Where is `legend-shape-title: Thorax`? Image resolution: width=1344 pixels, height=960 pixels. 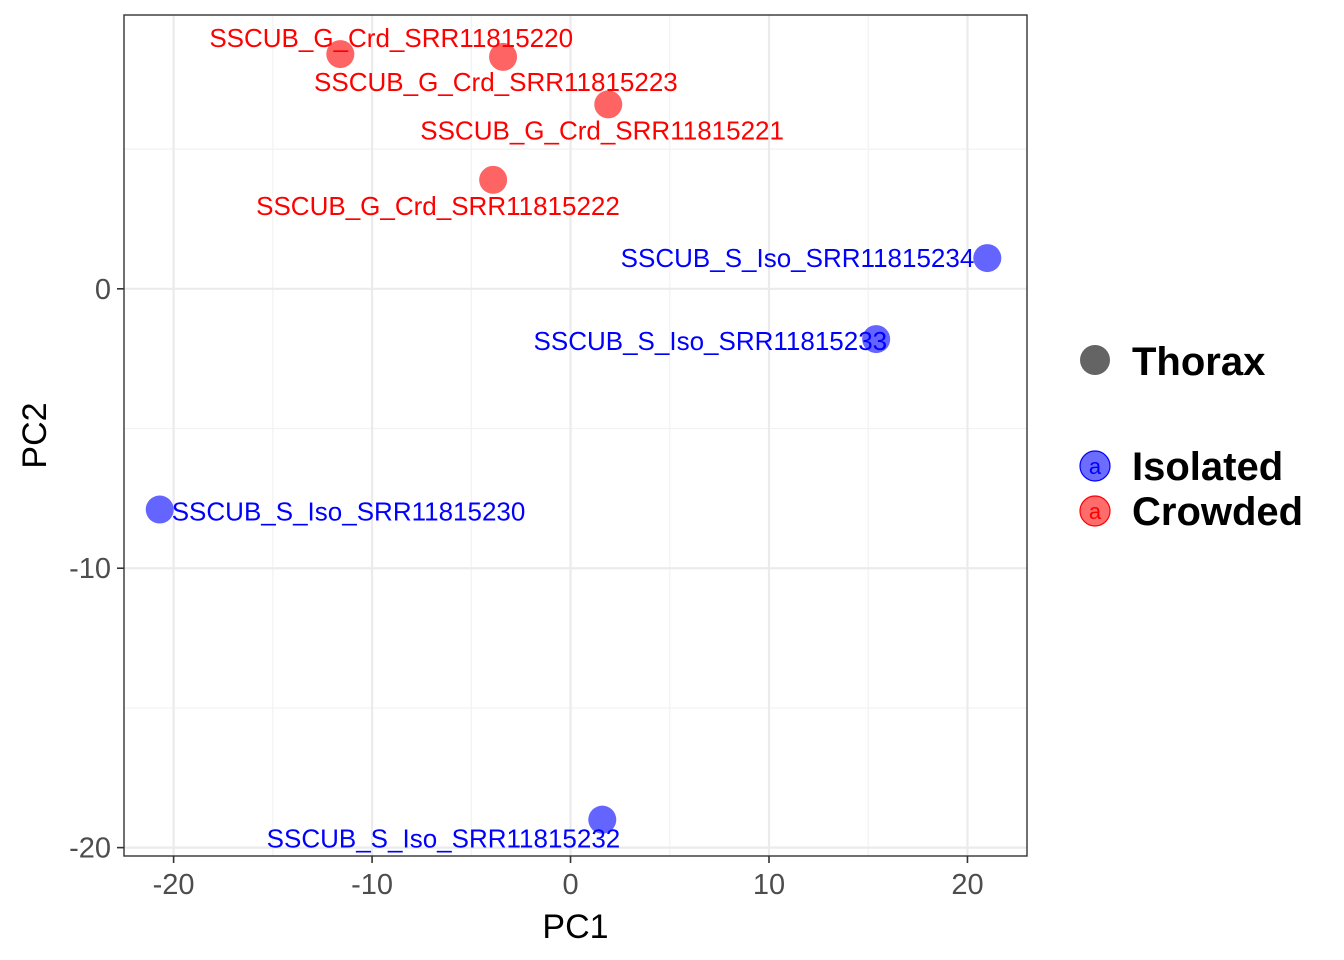 legend-shape-title: Thorax is located at coordinates (1198, 362).